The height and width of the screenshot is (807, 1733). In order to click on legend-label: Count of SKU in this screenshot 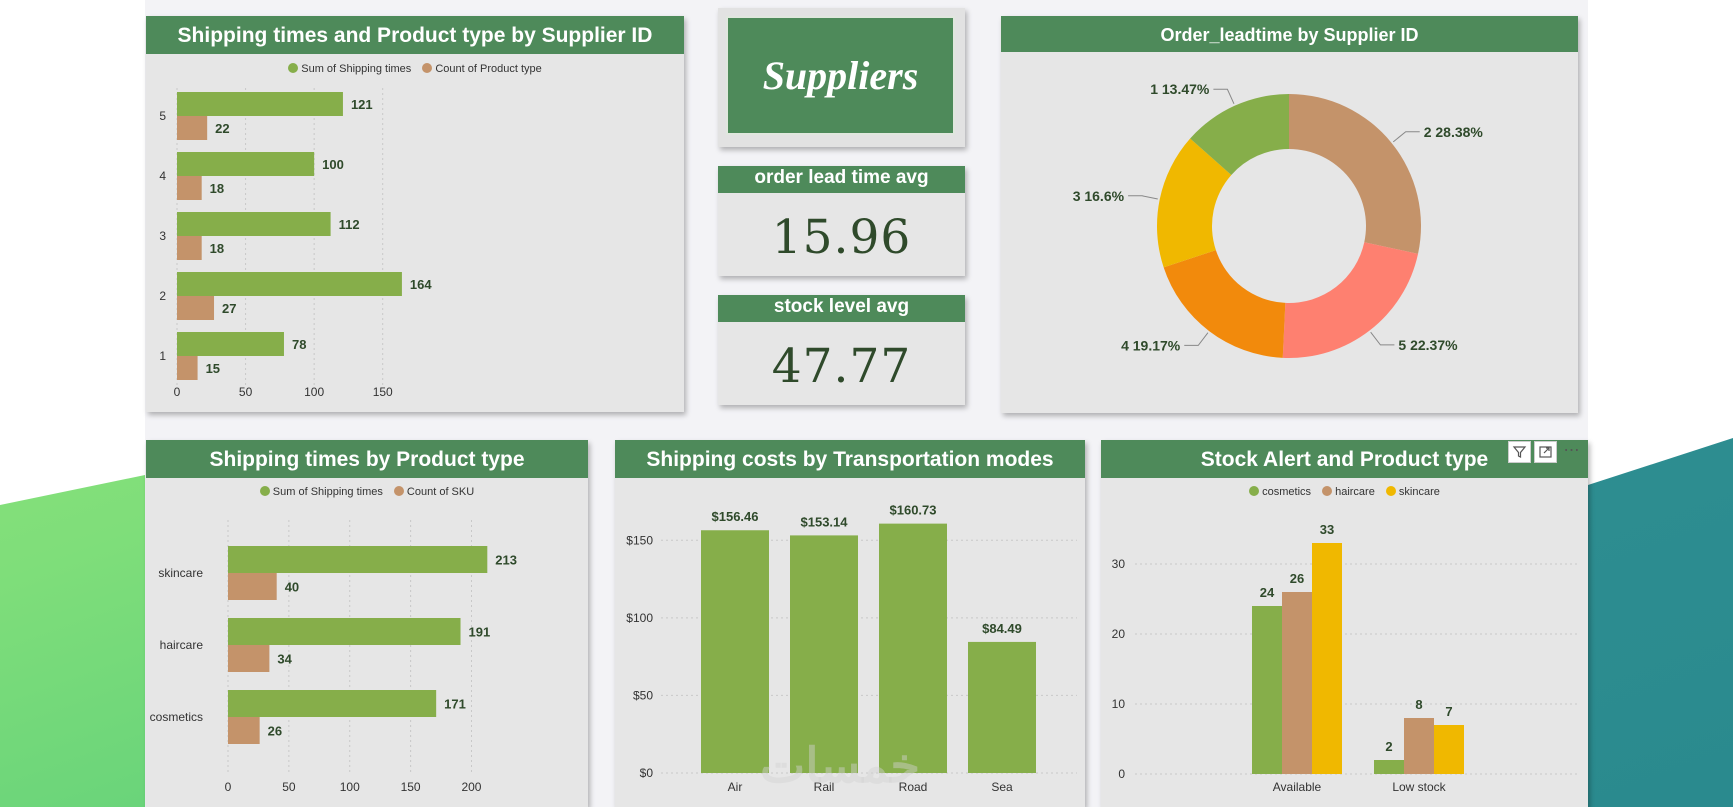, I will do `click(440, 492)`.